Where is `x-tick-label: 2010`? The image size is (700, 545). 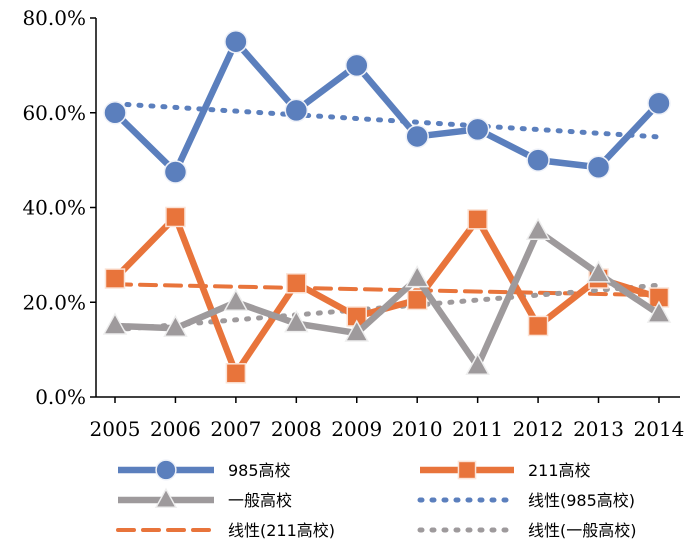 x-tick-label: 2010 is located at coordinates (417, 429).